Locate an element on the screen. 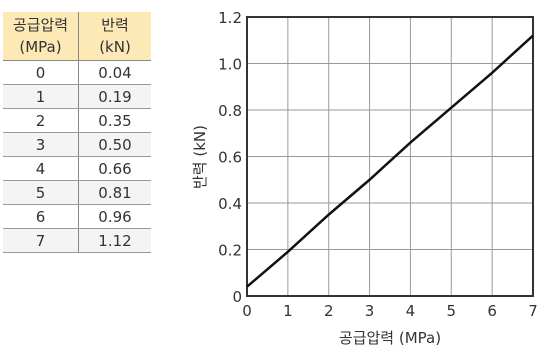  header-pressure: 공급압력 (MPa) is located at coordinates (41, 36).